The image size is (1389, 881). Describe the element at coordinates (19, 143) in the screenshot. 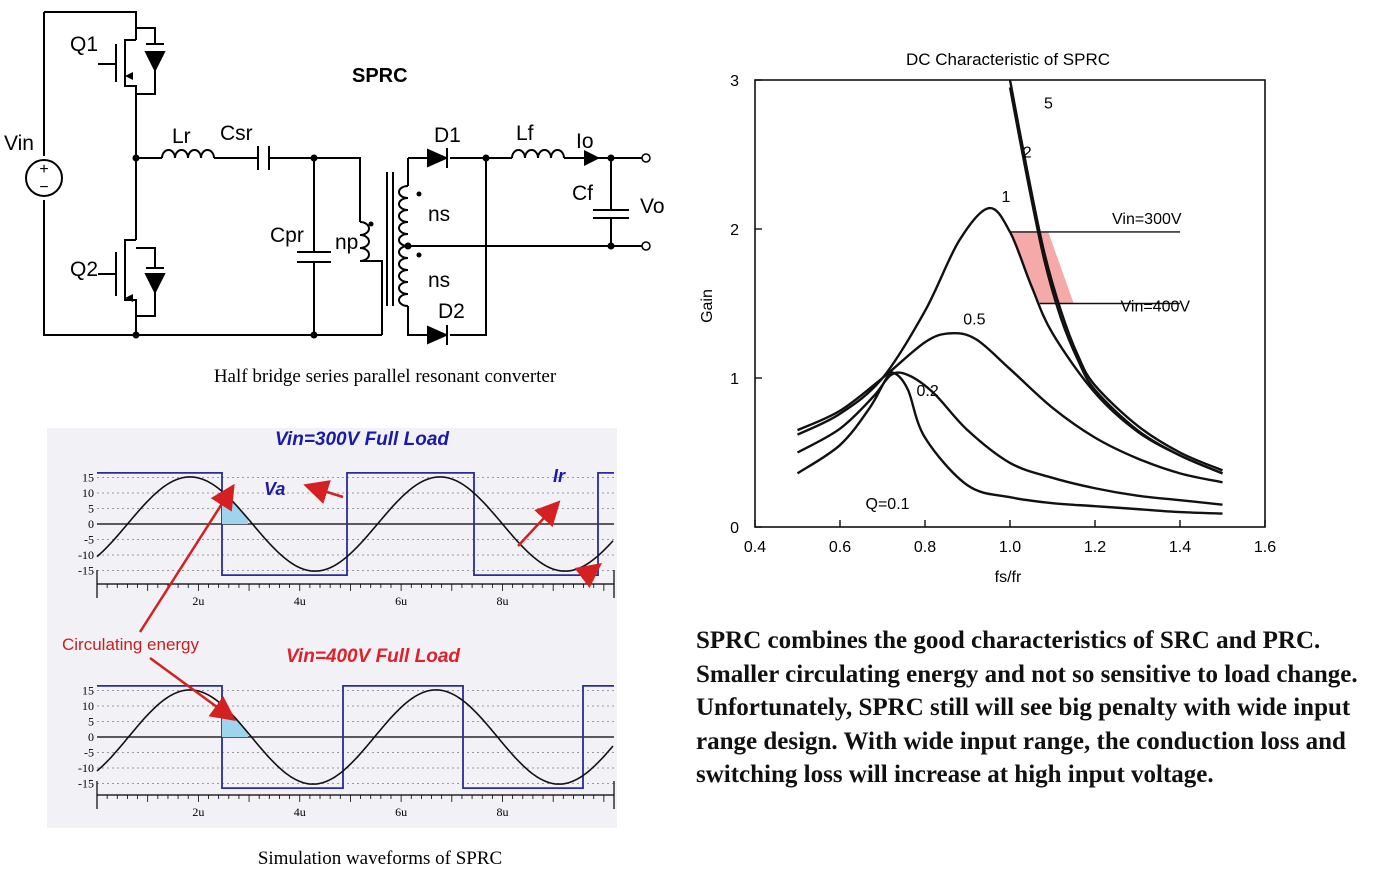

I see `vin-label: Vin` at that location.